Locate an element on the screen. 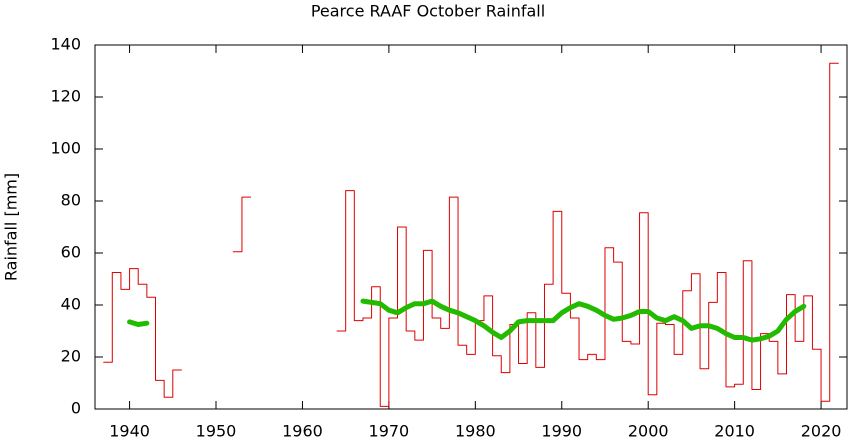 This screenshot has width=853, height=440. y-tick-label: 0 is located at coordinates (76, 408).